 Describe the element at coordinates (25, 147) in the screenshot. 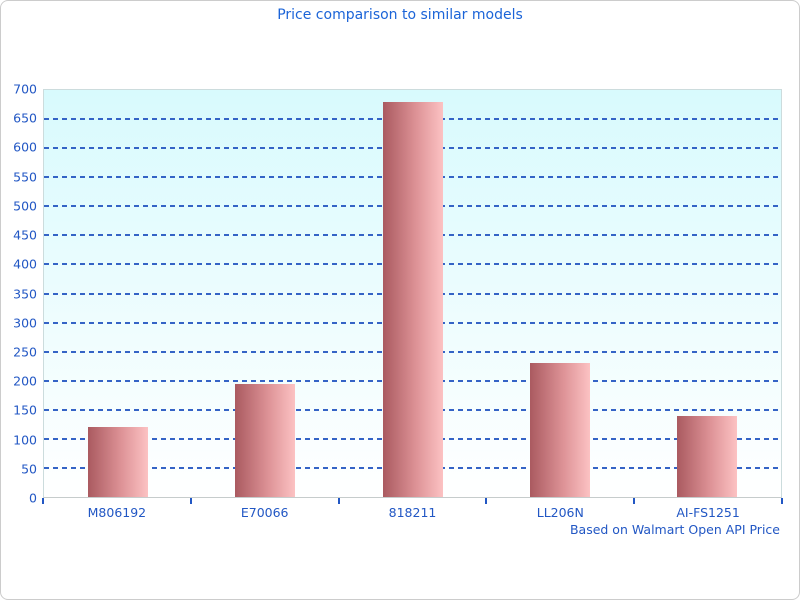

I see `y-axis-label-600: 600` at that location.